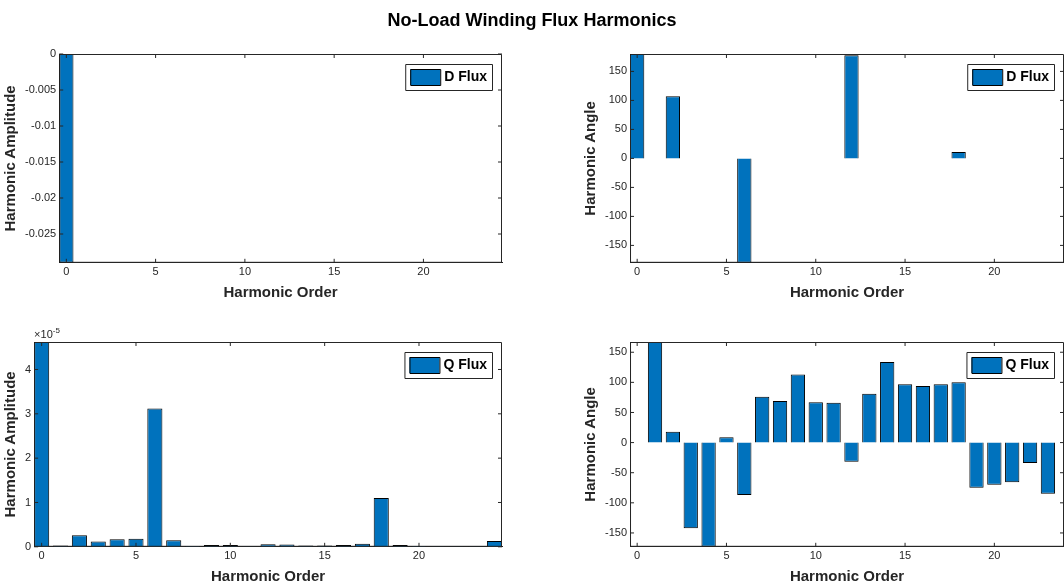  What do you see at coordinates (28, 457) in the screenshot?
I see `y-tick-label: 2` at bounding box center [28, 457].